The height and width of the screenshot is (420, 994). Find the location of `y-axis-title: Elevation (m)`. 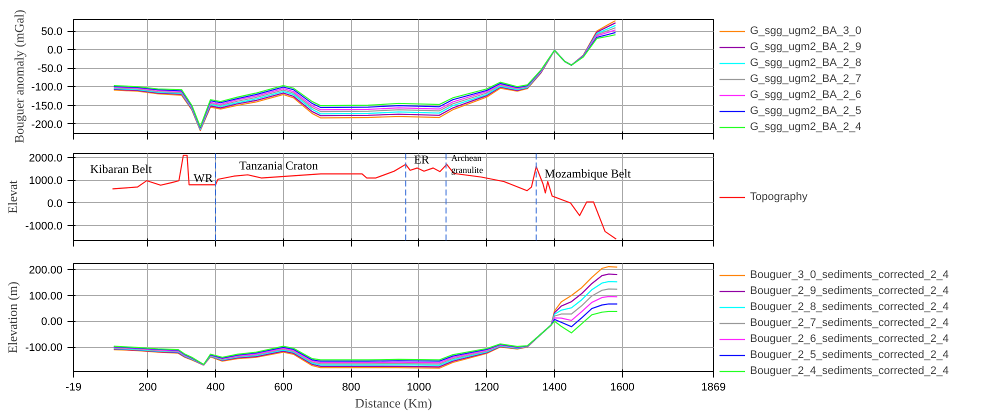

y-axis-title: Elevation (m) is located at coordinates (12, 318).